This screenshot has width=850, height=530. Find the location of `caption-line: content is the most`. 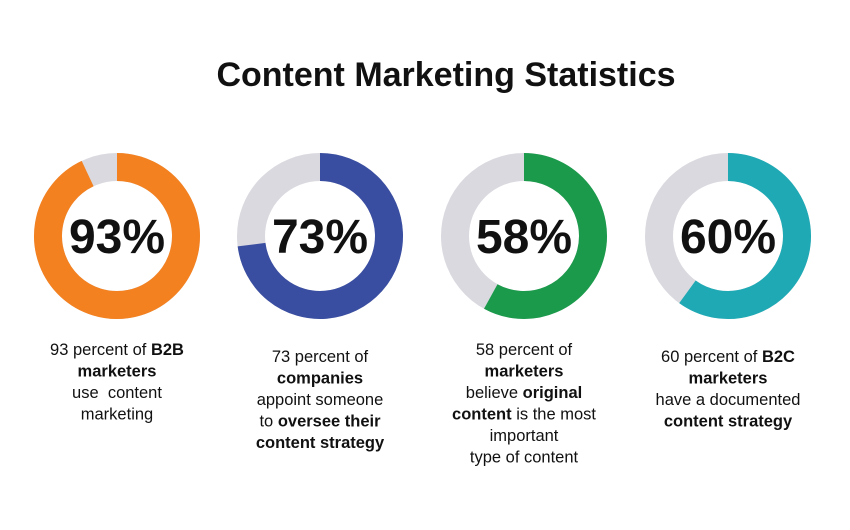

caption-line: content is the most is located at coordinates (524, 415).